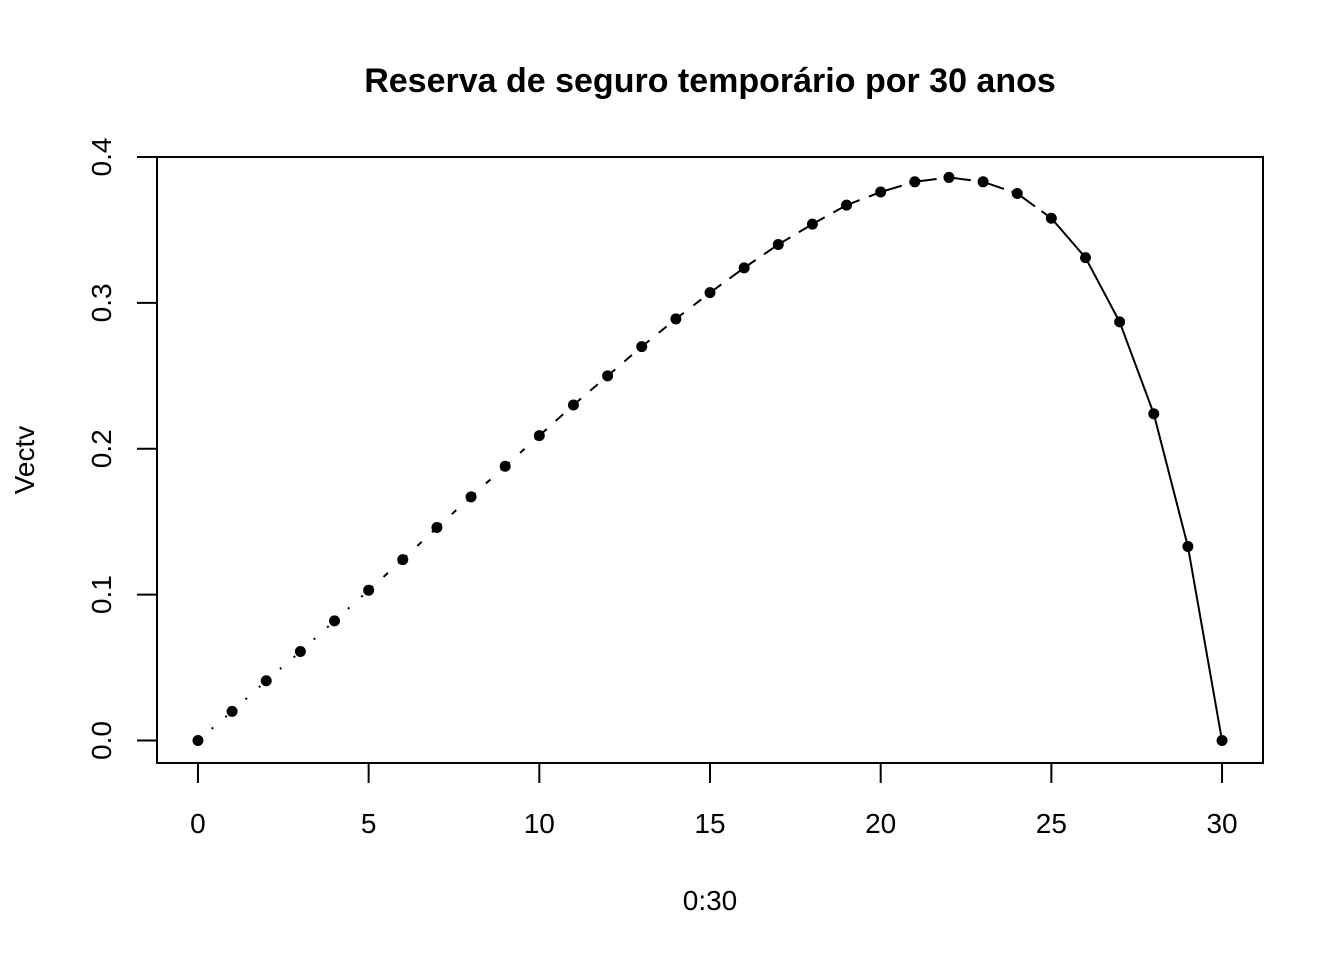 Image resolution: width=1344 pixels, height=960 pixels. Describe the element at coordinates (101, 302) in the screenshot. I see `y-tick-label: 0.3` at that location.